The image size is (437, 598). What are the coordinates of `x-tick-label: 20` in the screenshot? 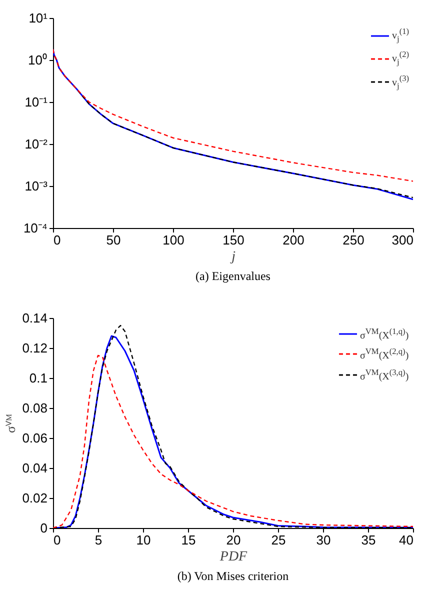 It's located at (233, 540).